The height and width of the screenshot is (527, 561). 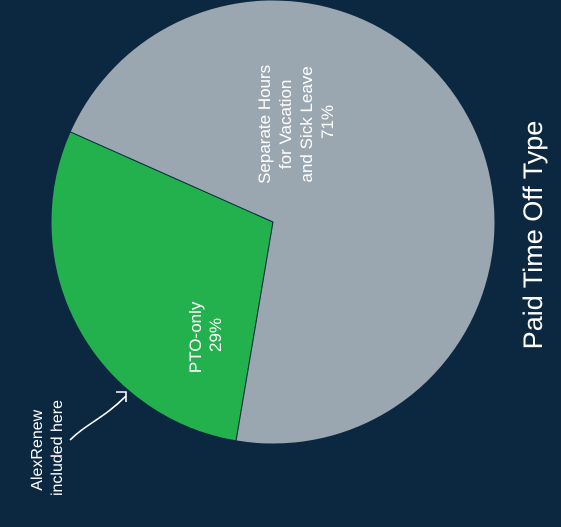 What do you see at coordinates (264, 124) in the screenshot?
I see `slice-label-separate-line: Separate Hours` at bounding box center [264, 124].